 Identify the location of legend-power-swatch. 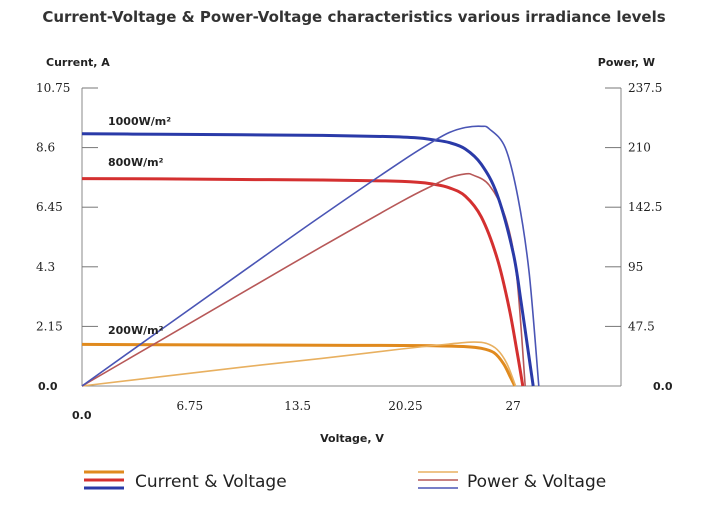
(438, 480).